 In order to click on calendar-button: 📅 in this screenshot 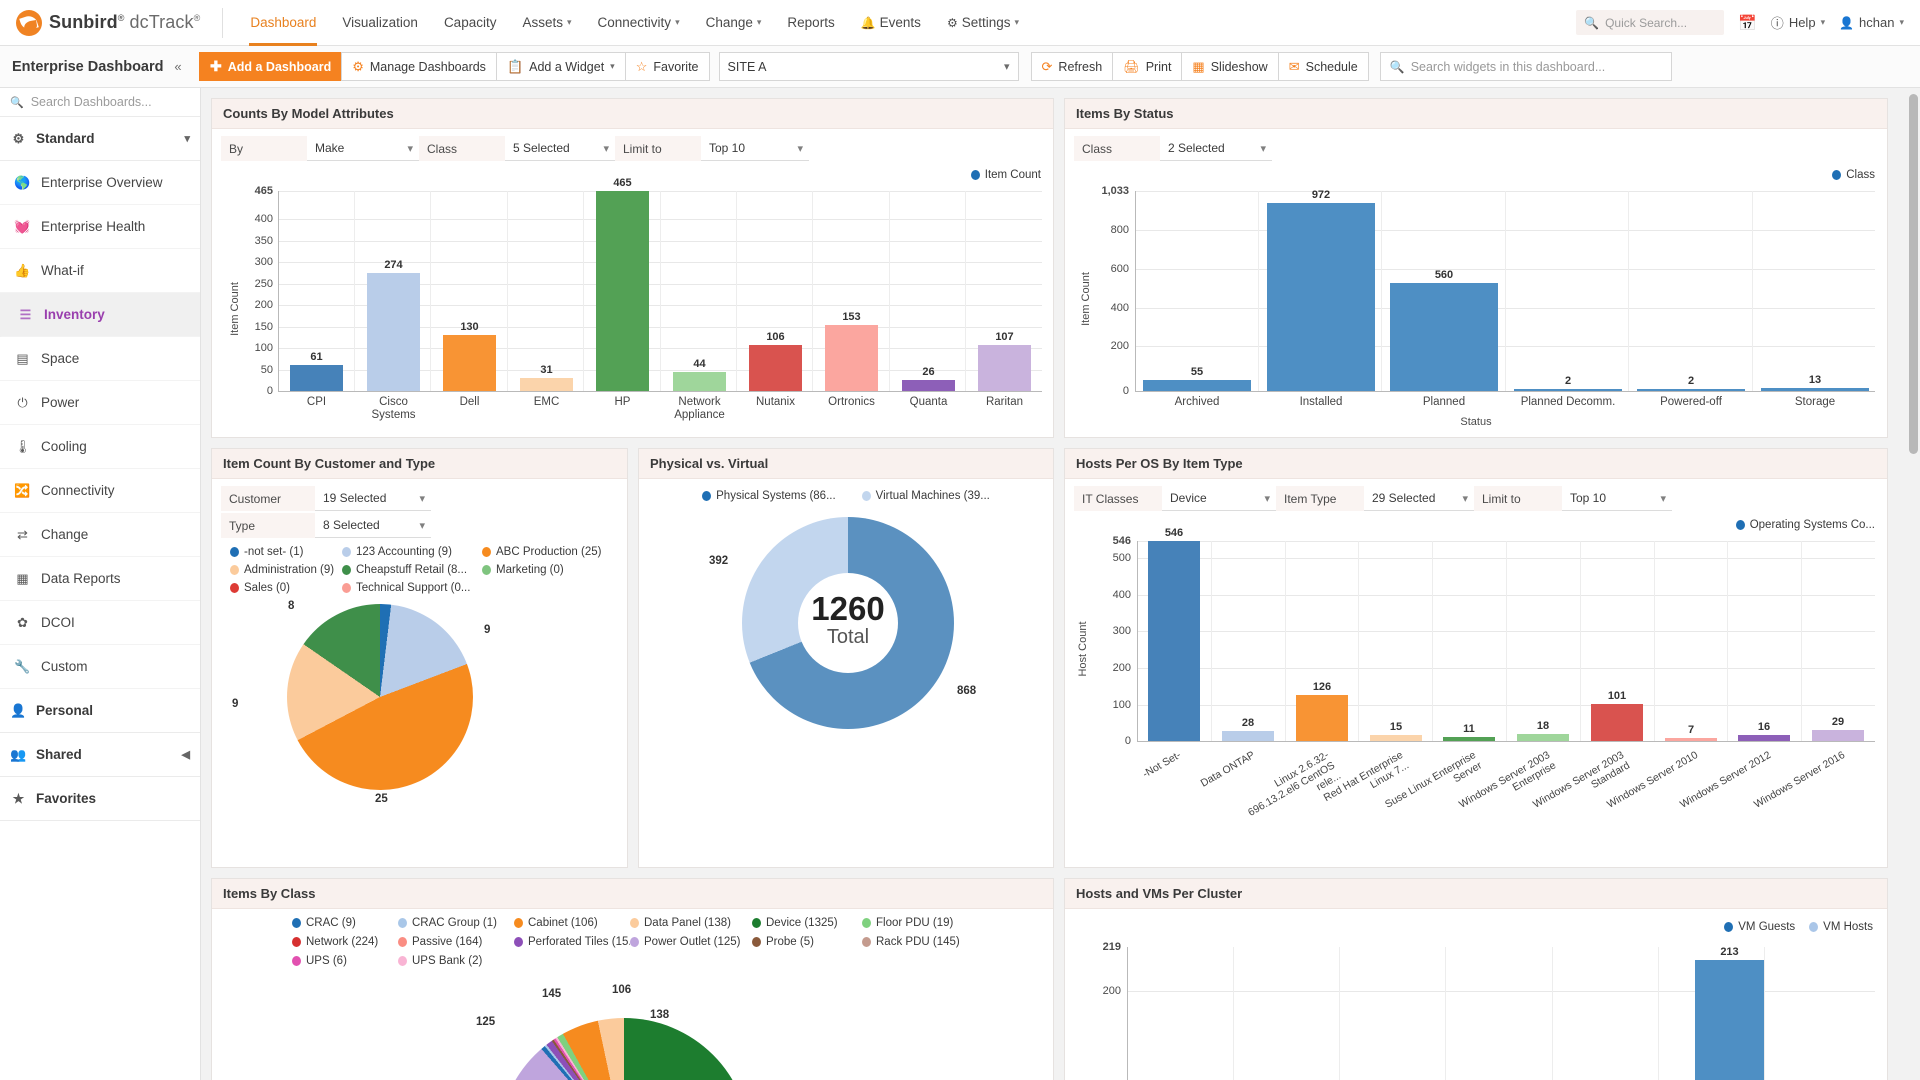, I will do `click(1747, 23)`.